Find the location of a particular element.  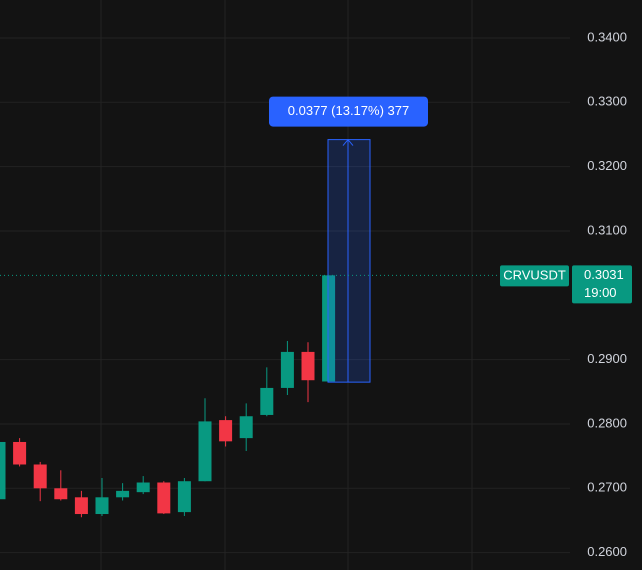

price-tag-bg is located at coordinates (602, 284).